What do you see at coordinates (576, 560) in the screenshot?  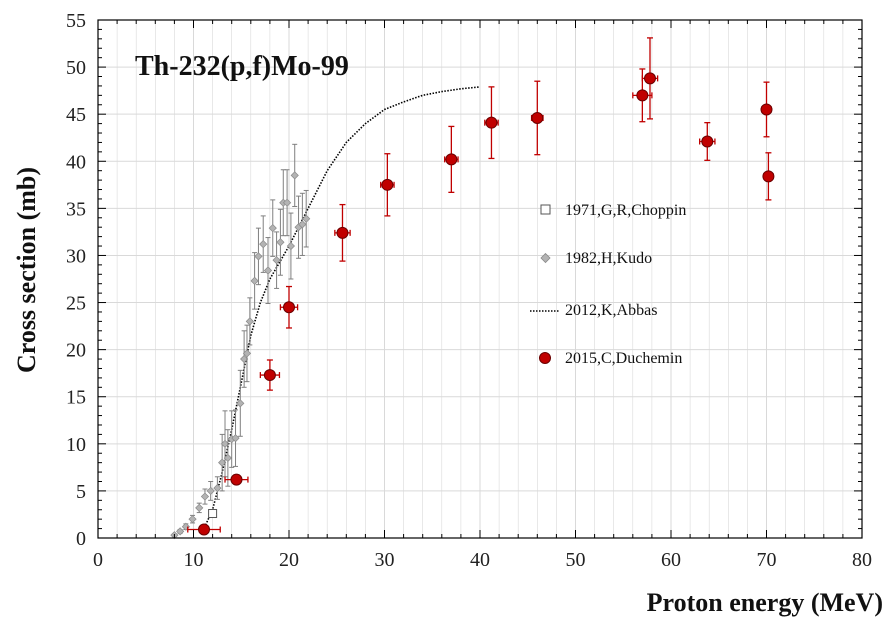 I see `x-tick-label: 50` at bounding box center [576, 560].